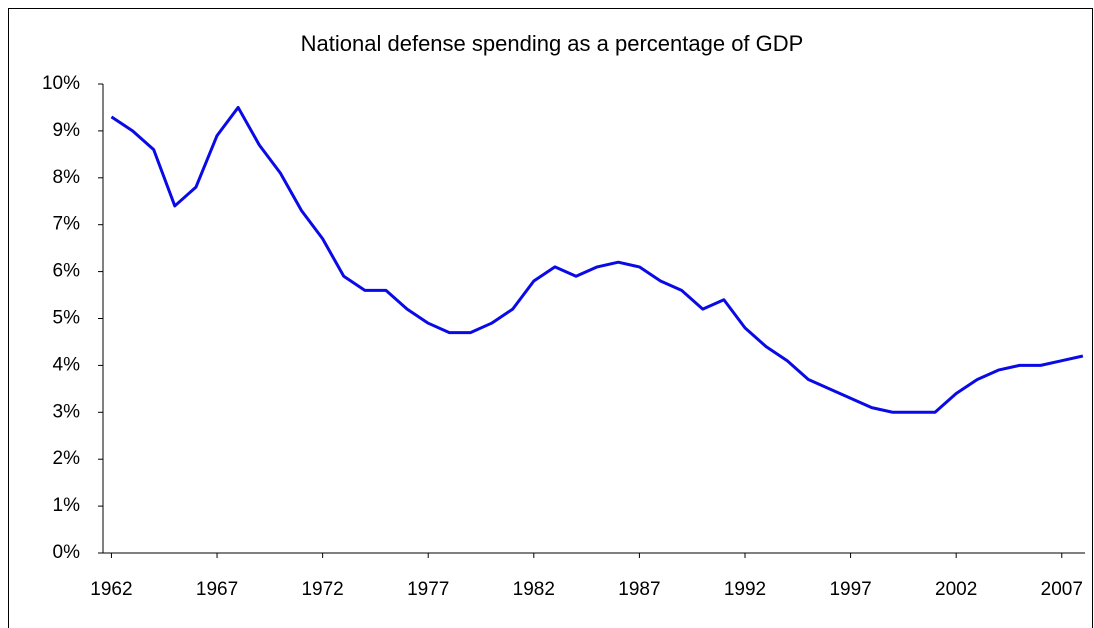 The image size is (1094, 628). I want to click on y-tick-label: 10%, so click(61, 83).